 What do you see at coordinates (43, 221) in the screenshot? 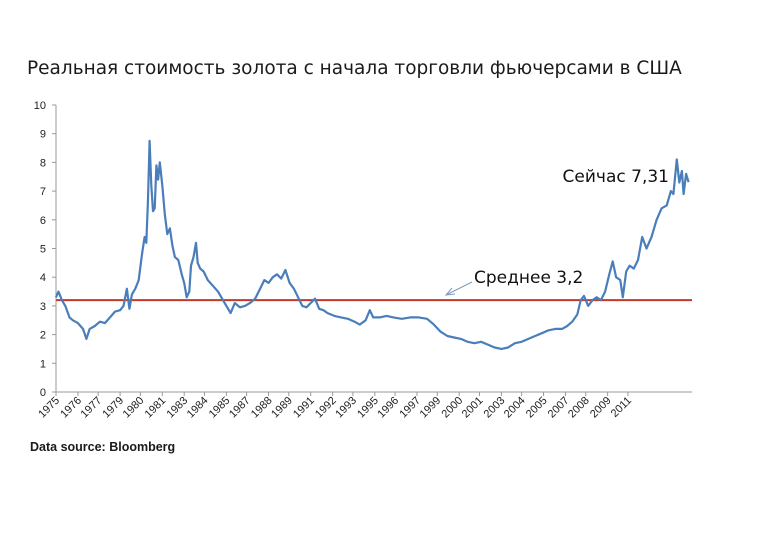
I see `y-tick-label: 6` at bounding box center [43, 221].